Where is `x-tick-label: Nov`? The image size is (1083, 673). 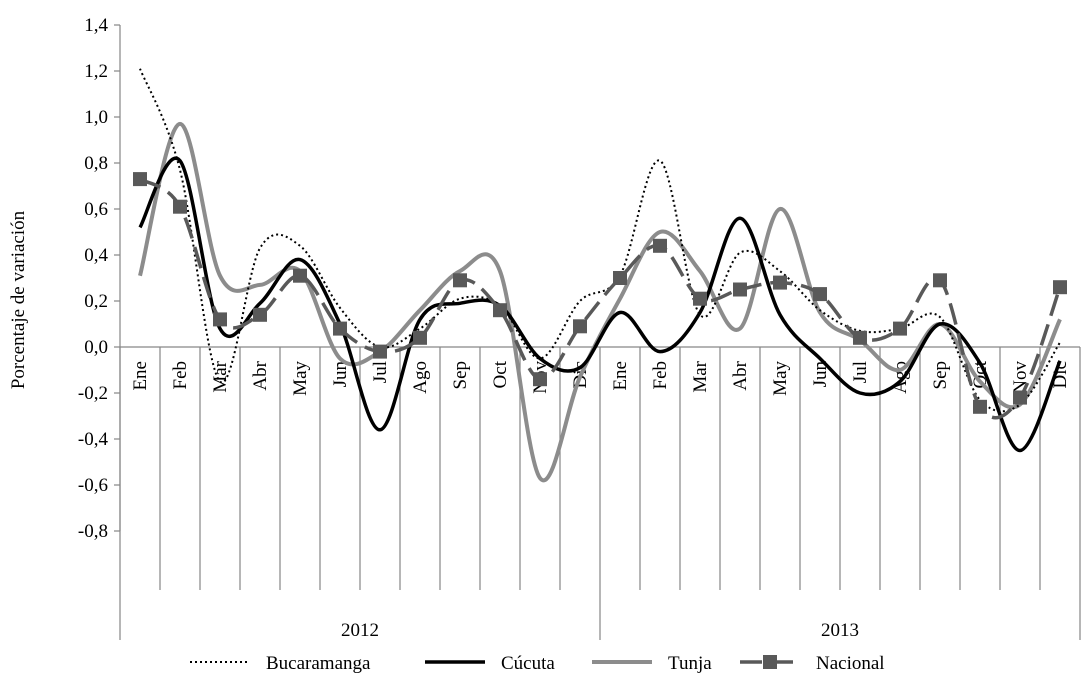
x-tick-label: Nov is located at coordinates (1020, 377).